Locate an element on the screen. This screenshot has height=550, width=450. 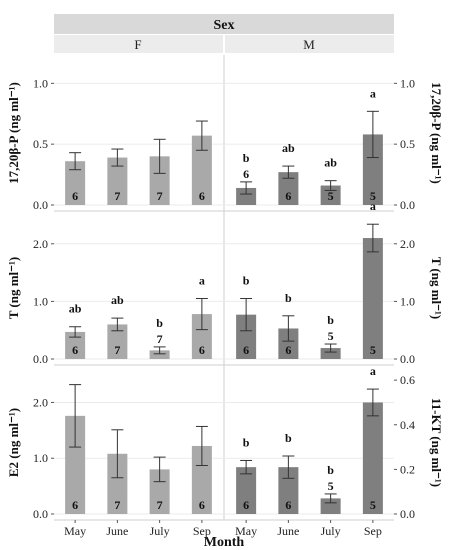
y-axis-title-left: T (ng ml⁻¹) is located at coordinates (13, 288).